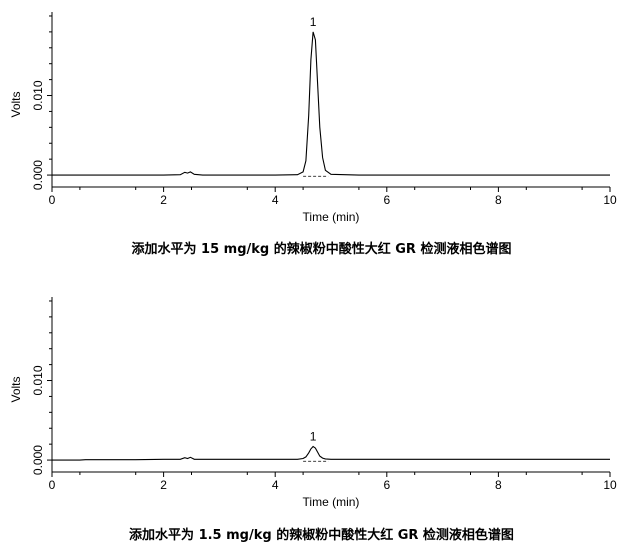 The height and width of the screenshot is (552, 643). Describe the element at coordinates (331, 453) in the screenshot. I see `chromatogram-trace` at that location.